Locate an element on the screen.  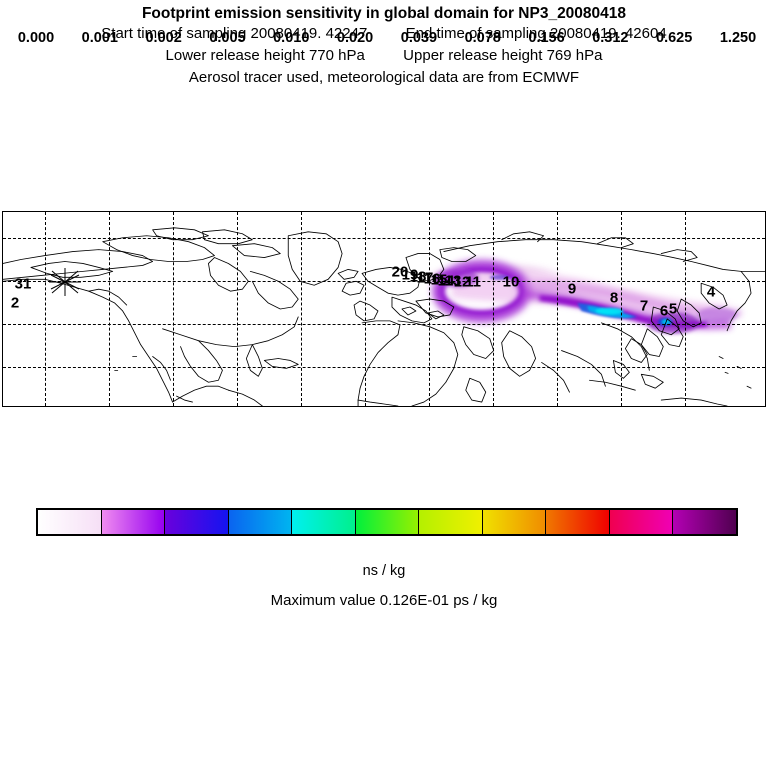
colorbar-tick-0.156: 0.156 is located at coordinates (546, 38).